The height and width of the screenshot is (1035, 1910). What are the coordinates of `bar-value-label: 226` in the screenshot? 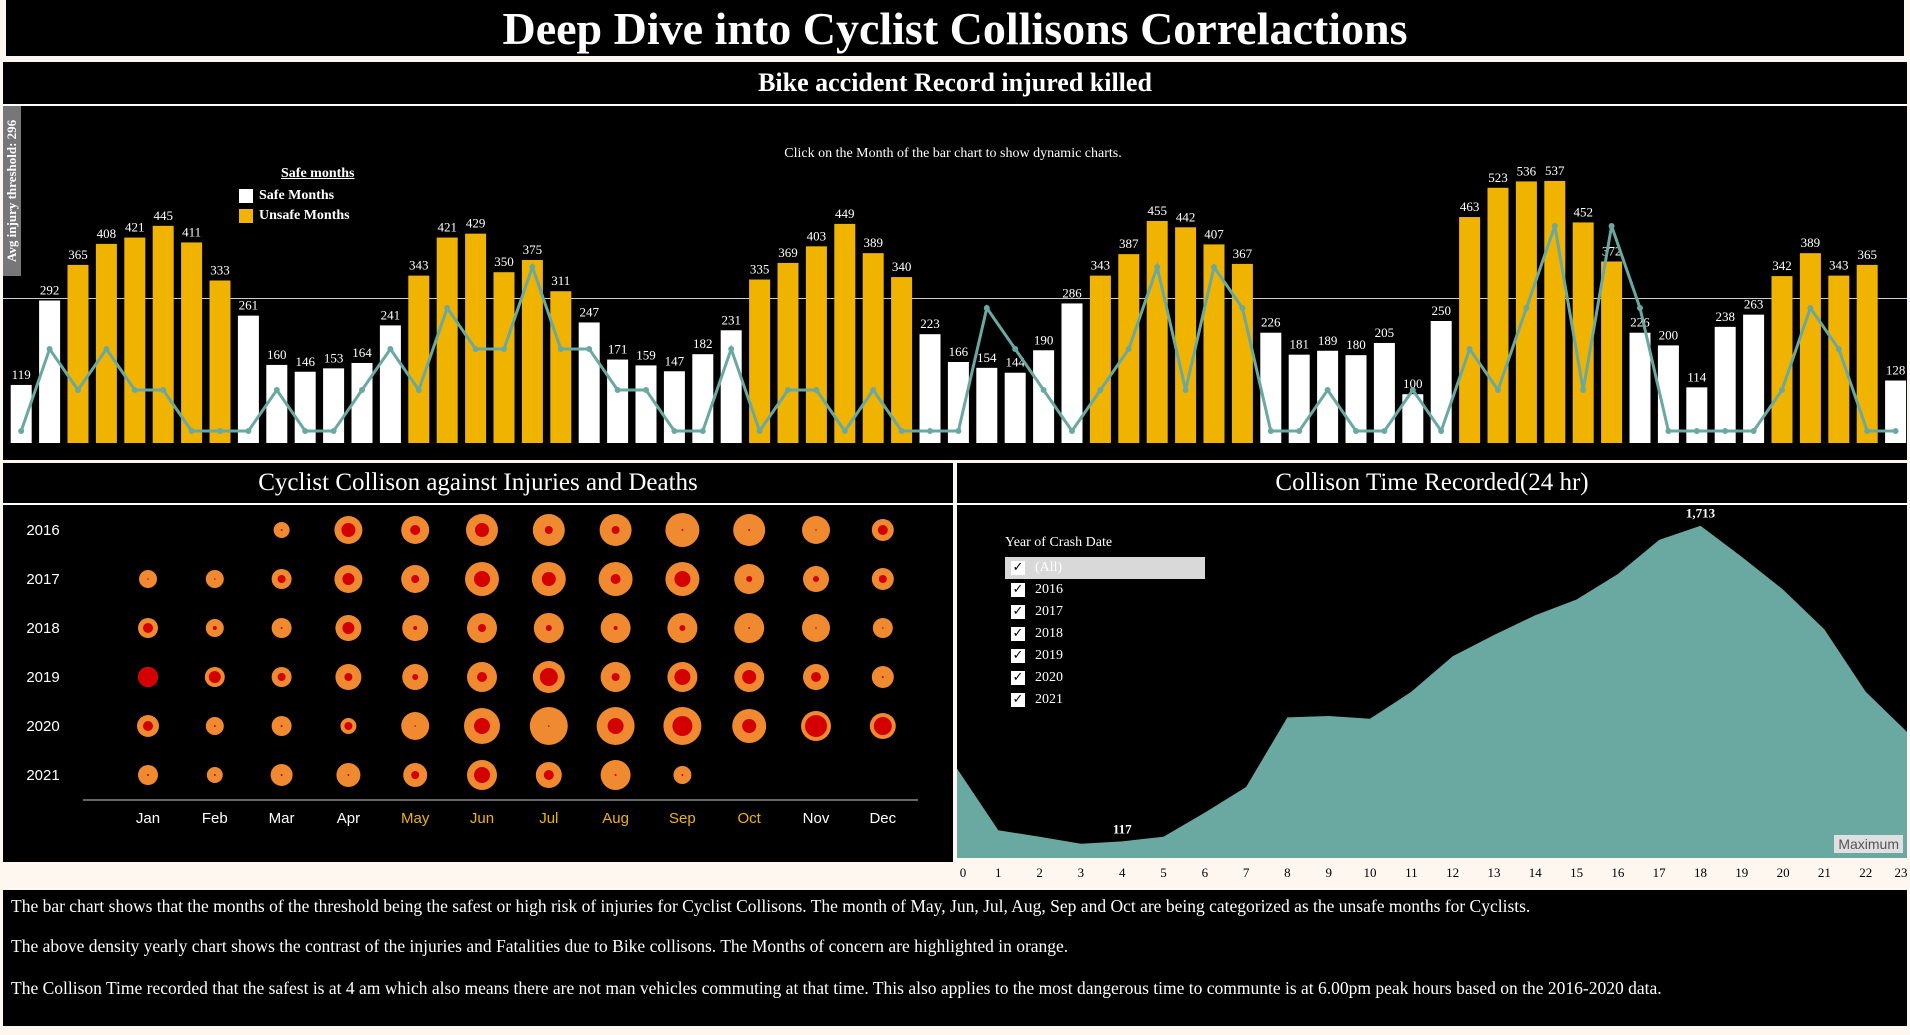 It's located at (1271, 322).